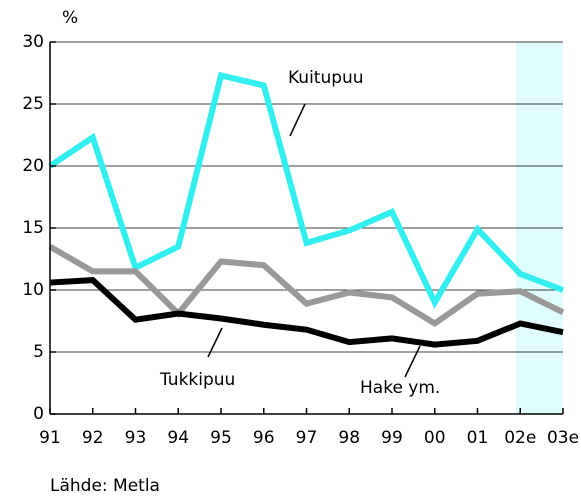  What do you see at coordinates (33, 42) in the screenshot?
I see `y-tick-label: 30` at bounding box center [33, 42].